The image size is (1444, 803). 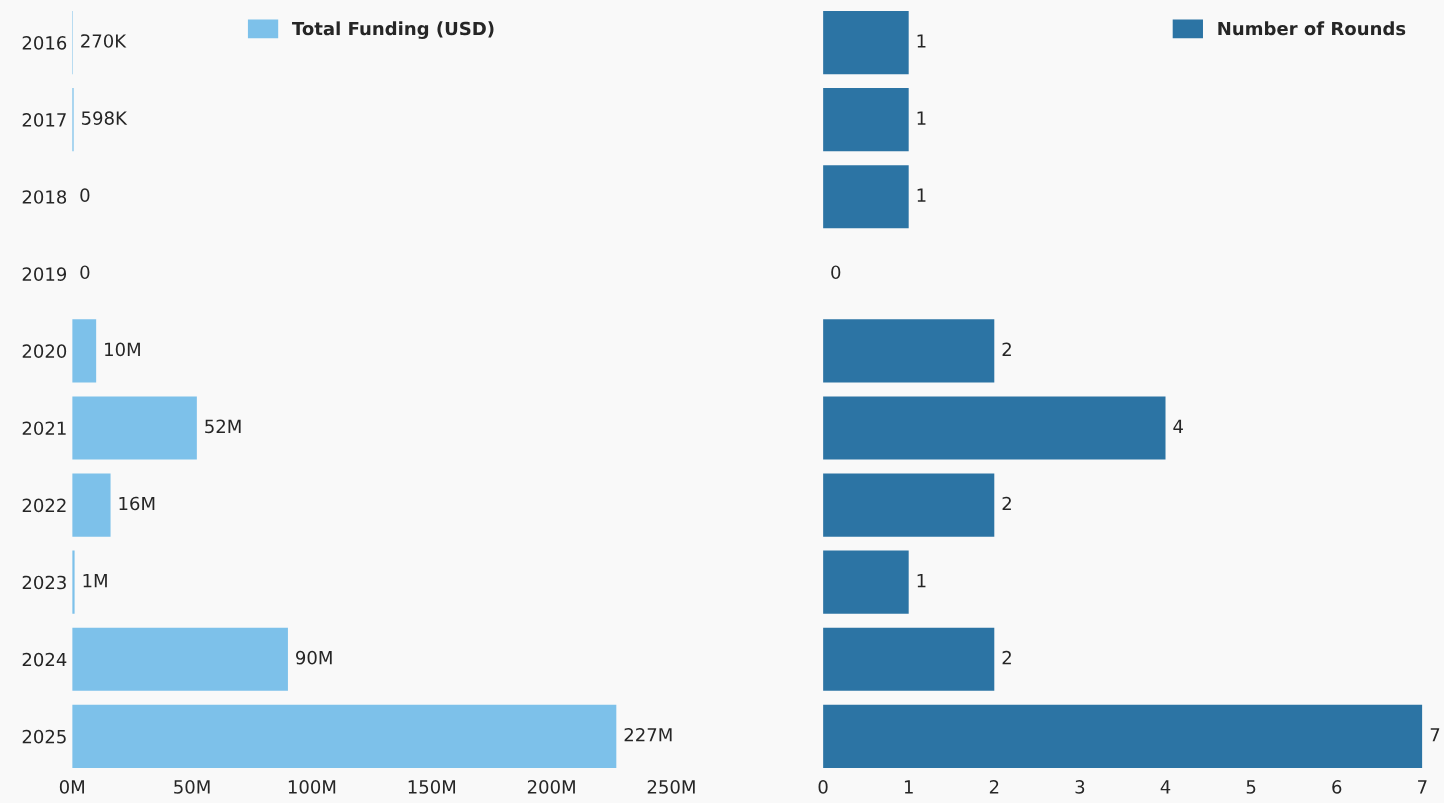 I want to click on y-tick-label: 2019, so click(x=44, y=274).